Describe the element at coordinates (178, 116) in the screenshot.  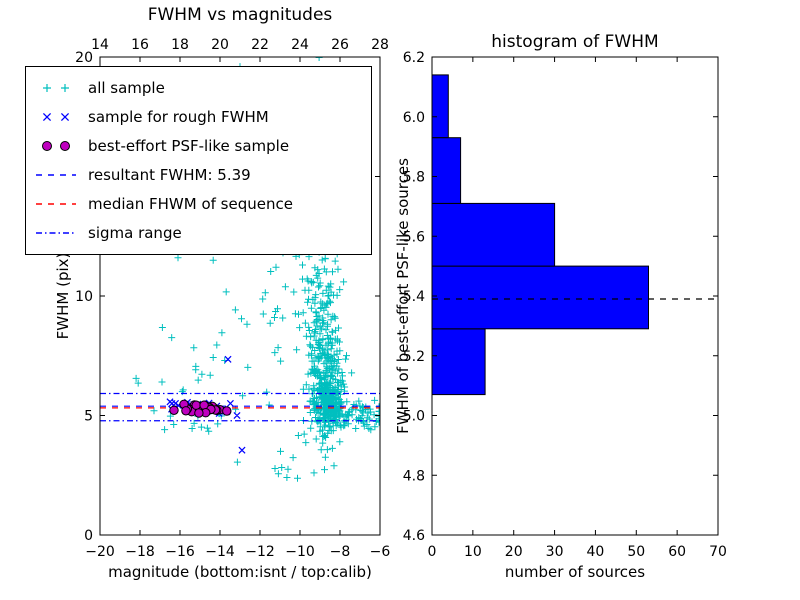
I see `legend-label: sample for rough FWHM` at that location.